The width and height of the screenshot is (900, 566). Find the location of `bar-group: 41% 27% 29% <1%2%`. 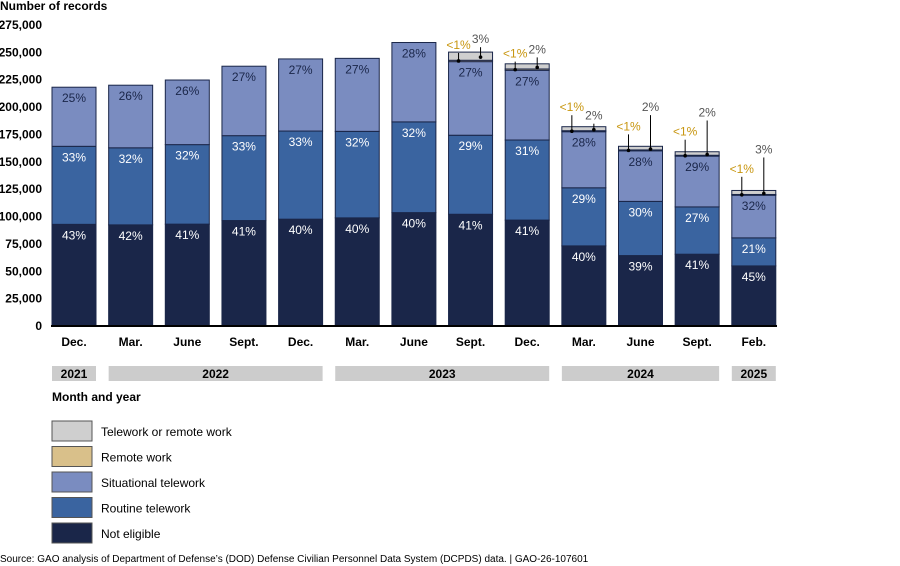

bar-group: 41% 27% 29% <1%2% is located at coordinates (696, 216).